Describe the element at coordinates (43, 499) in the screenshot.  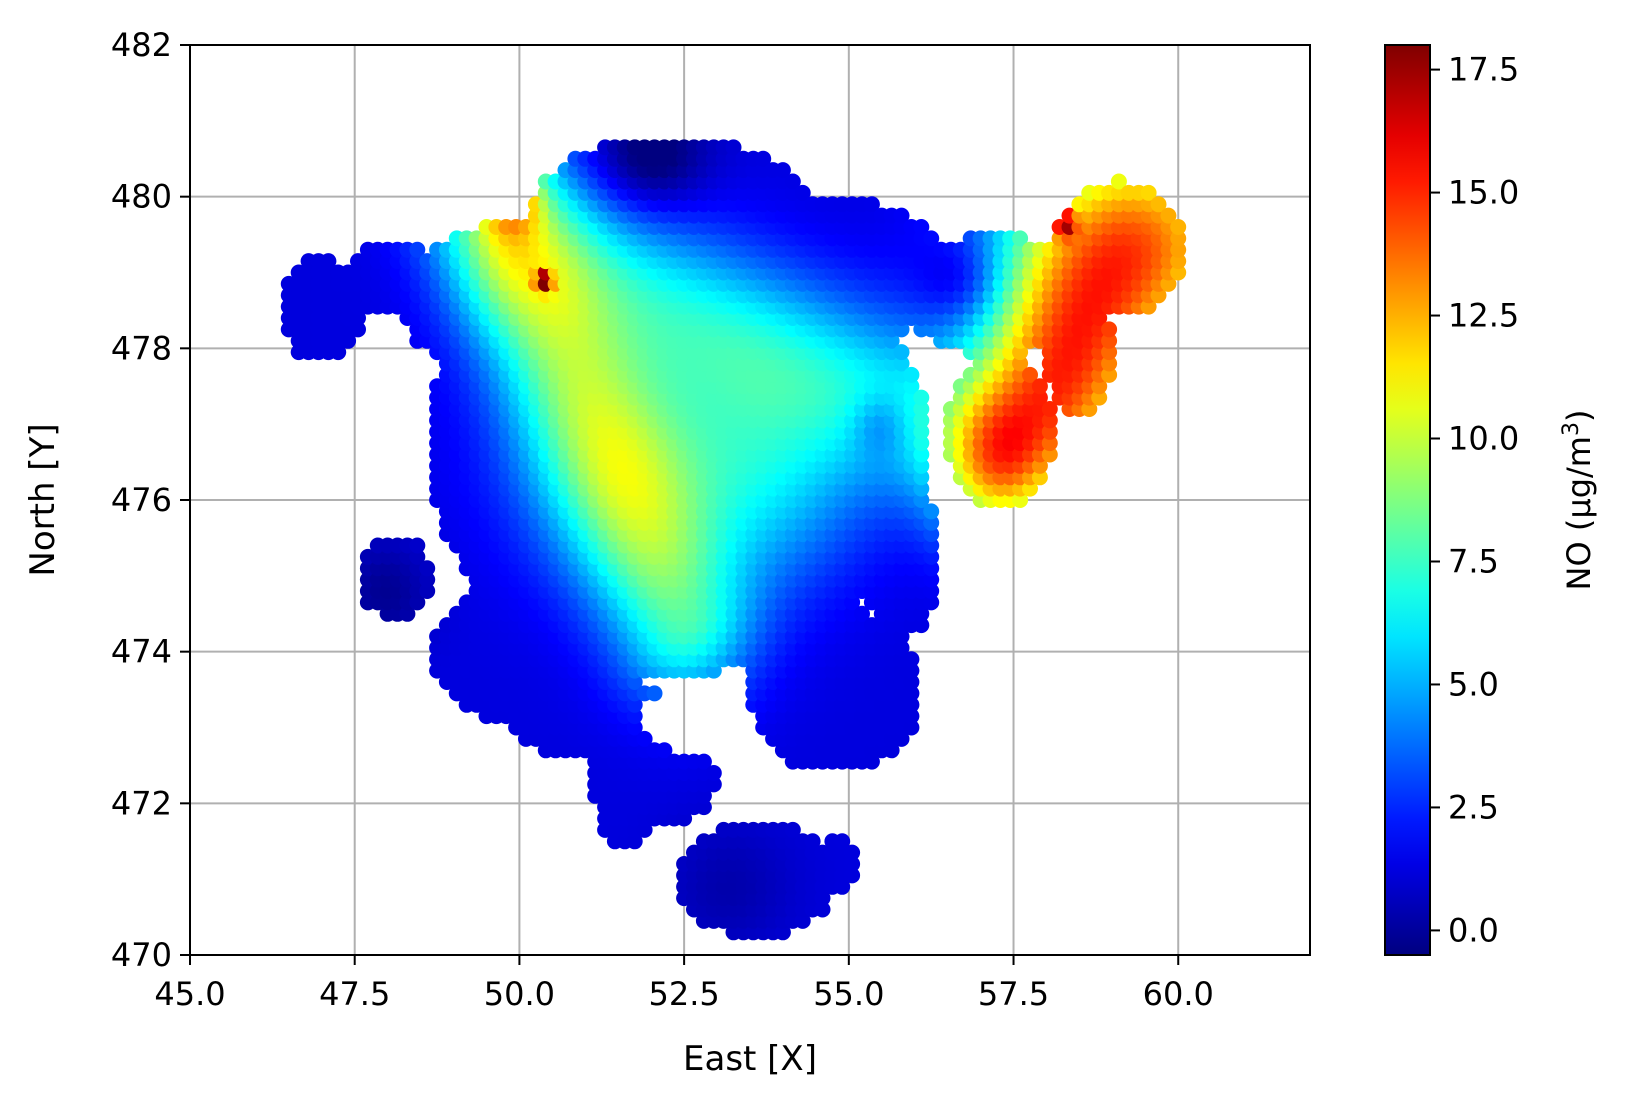
I see `y-axis-label: North [Y]` at that location.